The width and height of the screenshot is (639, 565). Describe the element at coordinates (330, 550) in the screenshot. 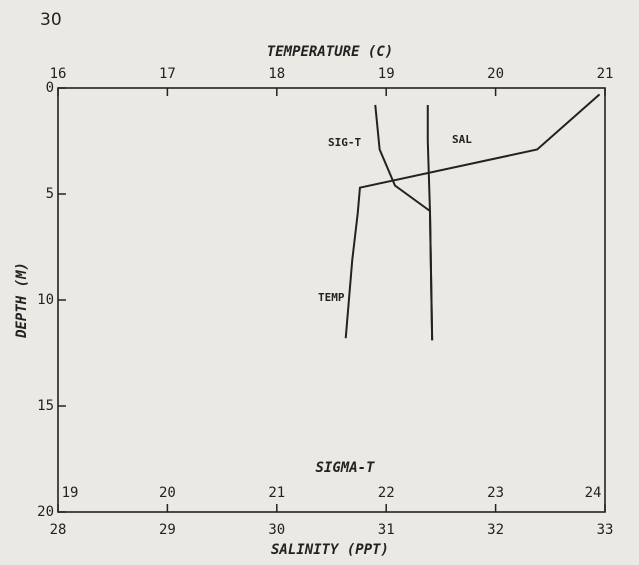

I see `salinity-axis-title: SALINITY (PPT)` at that location.